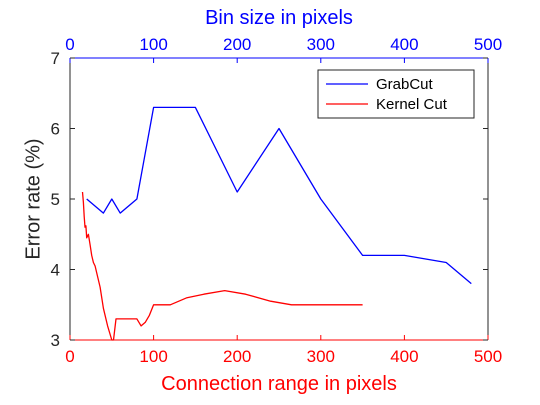  I want to click on legend: GrabCut Kernel Cut, so click(396, 94).